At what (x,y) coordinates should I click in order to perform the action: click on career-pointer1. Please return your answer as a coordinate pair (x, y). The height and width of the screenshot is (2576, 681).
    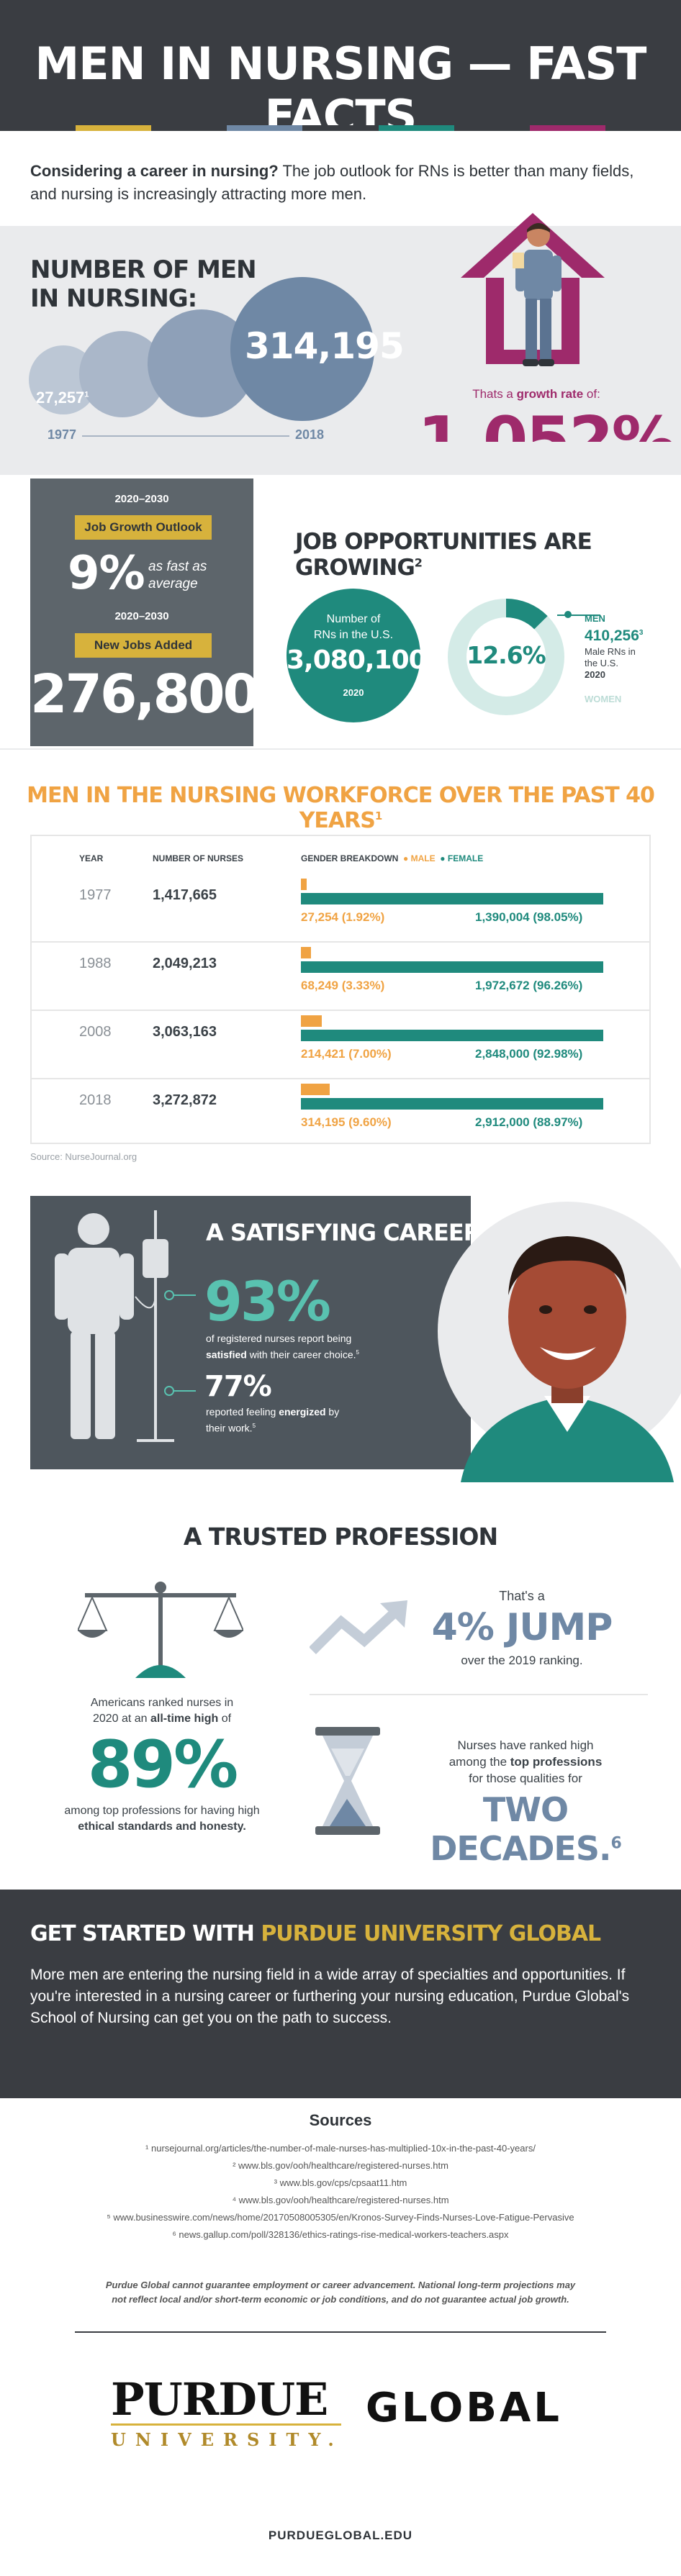
    Looking at the image, I should click on (184, 1295).